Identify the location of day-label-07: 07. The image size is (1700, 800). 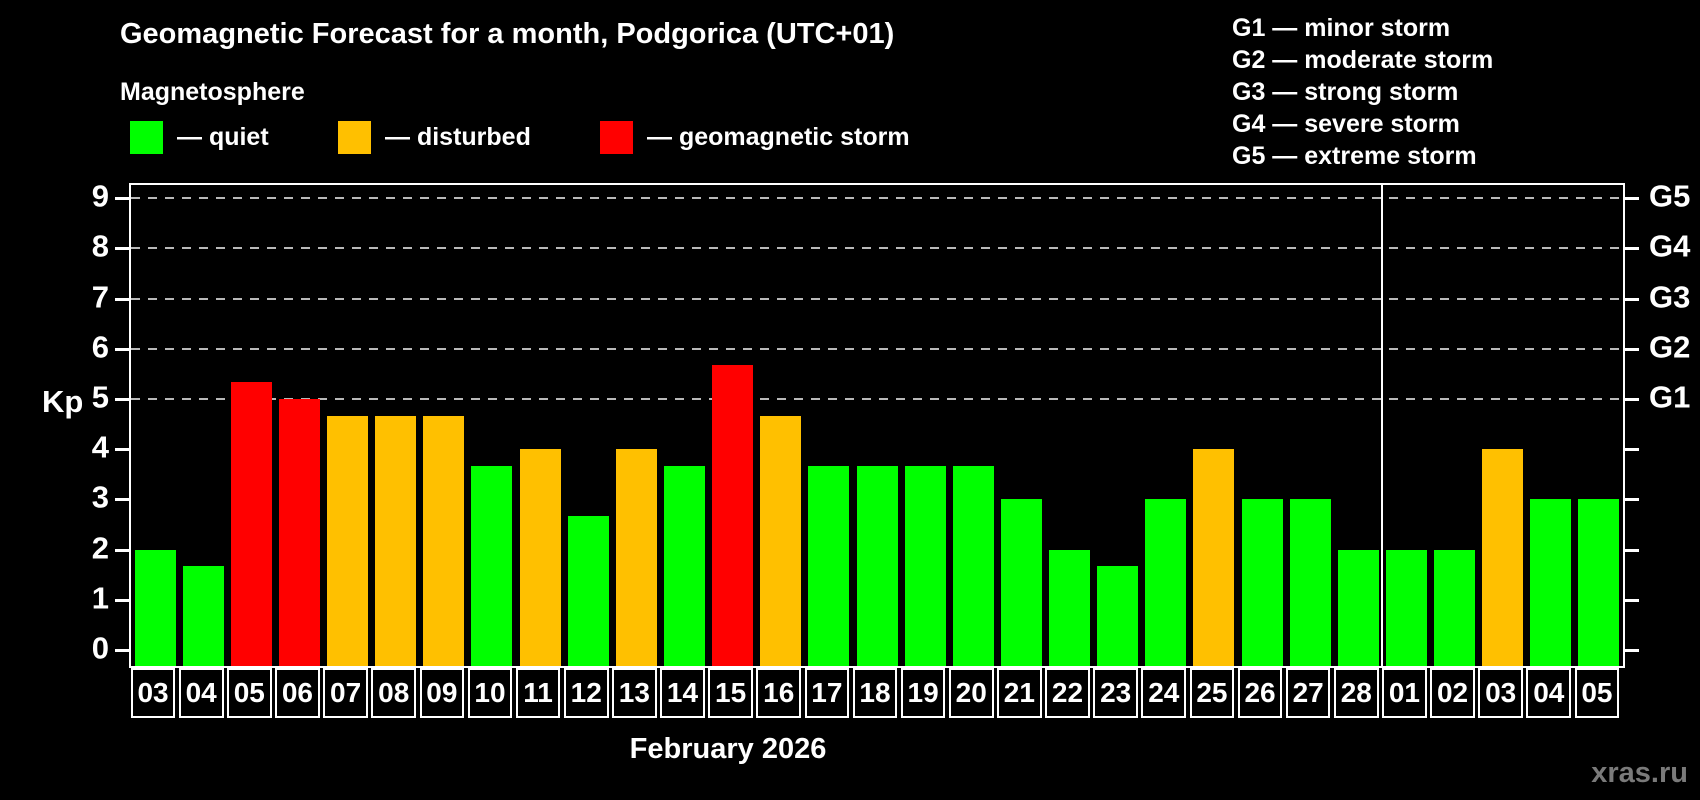
(345, 693).